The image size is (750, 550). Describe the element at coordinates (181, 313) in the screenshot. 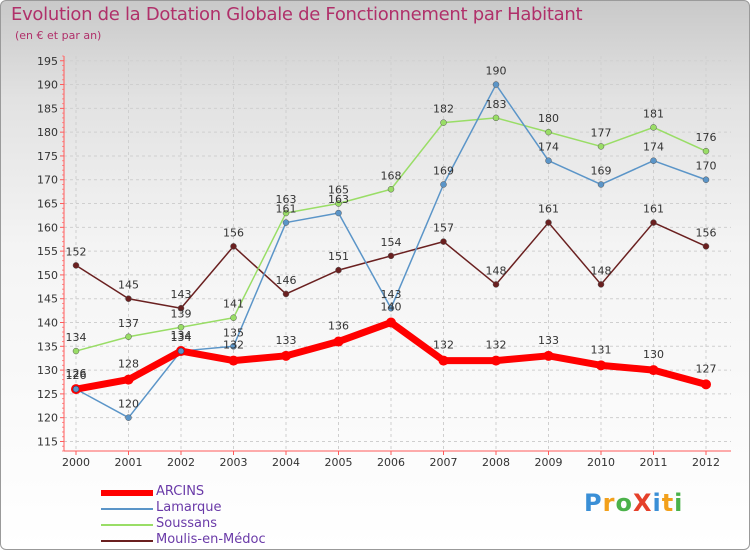

I see `data-label: 139` at that location.